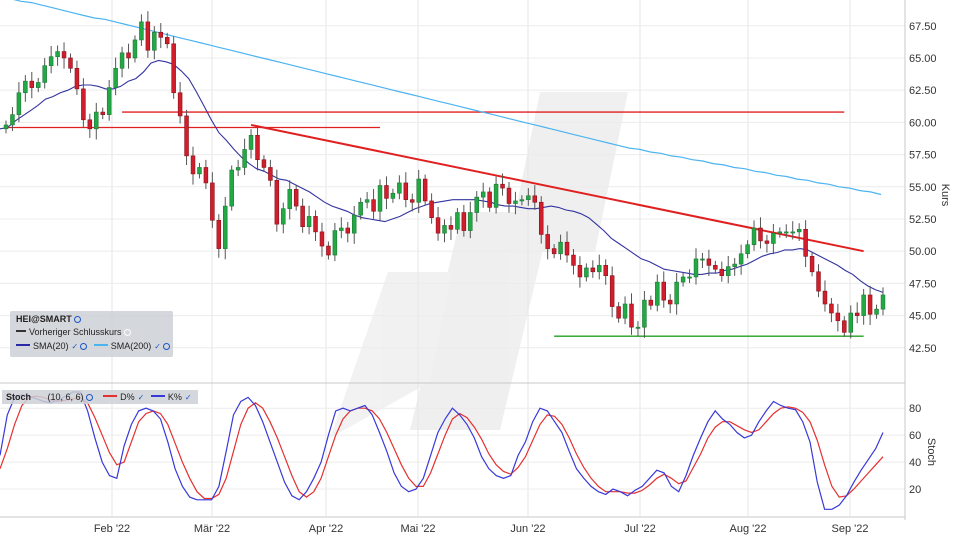 This screenshot has width=960, height=545. What do you see at coordinates (915, 436) in the screenshot?
I see `stoch-tick-label: 60` at bounding box center [915, 436].